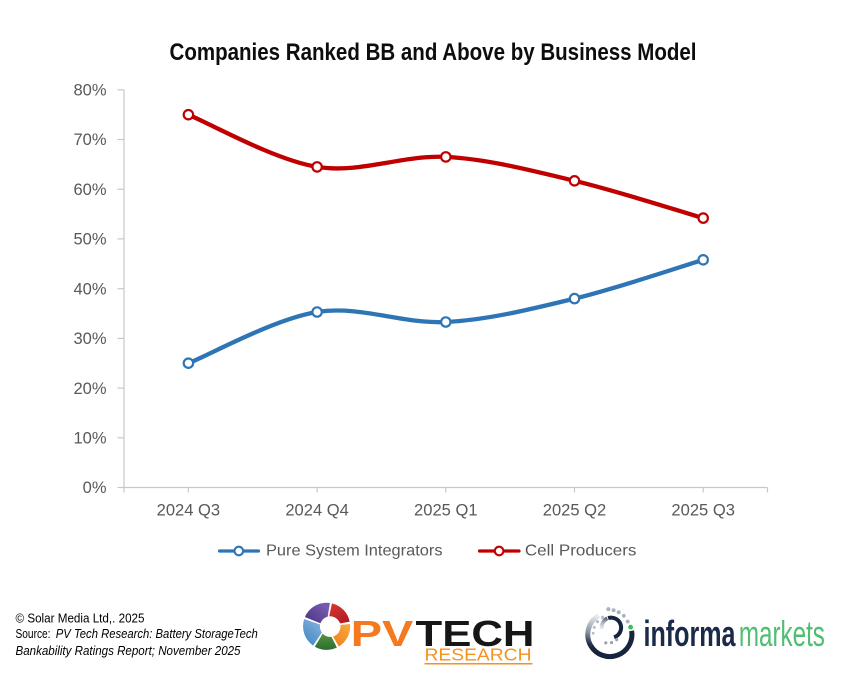  What do you see at coordinates (89, 240) in the screenshot?
I see `svg-text: 50%` at bounding box center [89, 240].